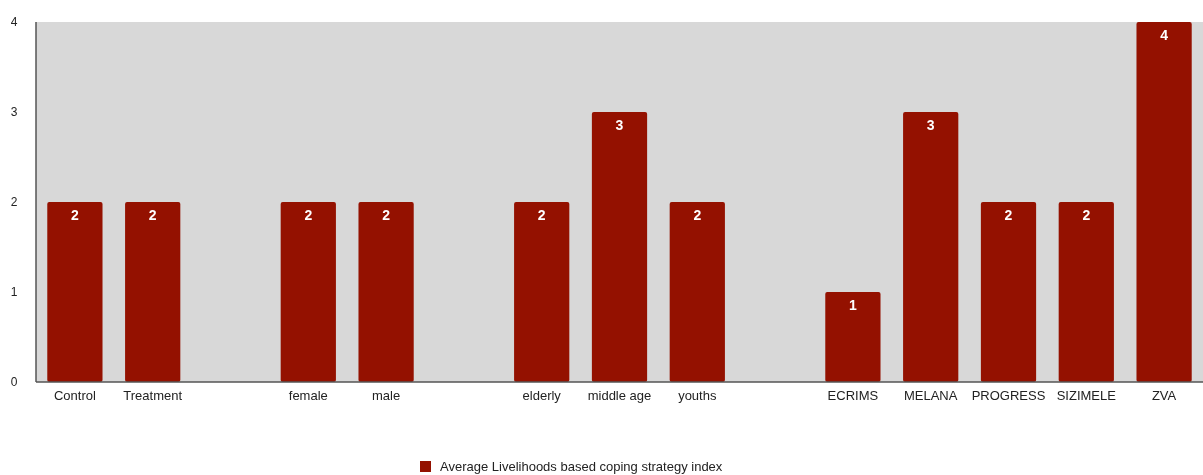  I want to click on x-tick-label: PROGRESS, so click(1008, 395).